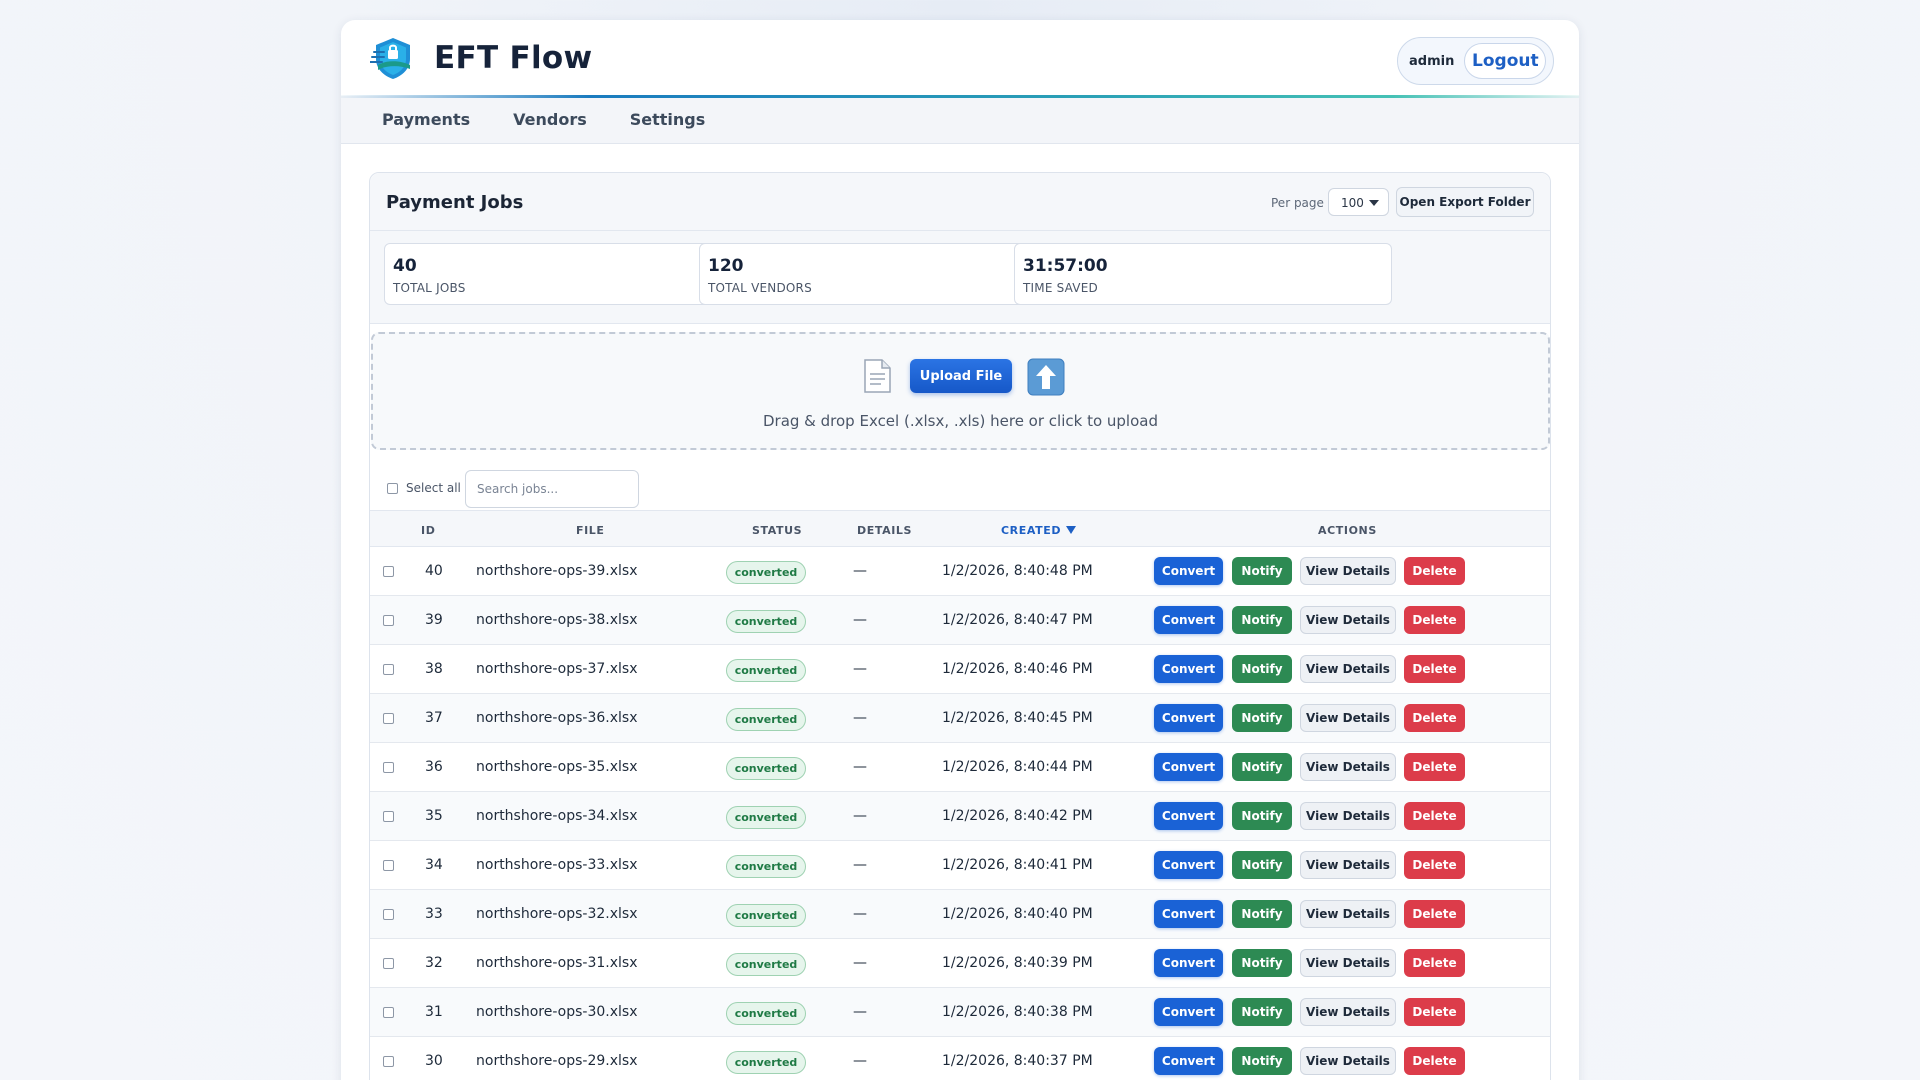 This screenshot has width=1920, height=1080. I want to click on job-file: northshore-ops-34.xlsx, so click(557, 816).